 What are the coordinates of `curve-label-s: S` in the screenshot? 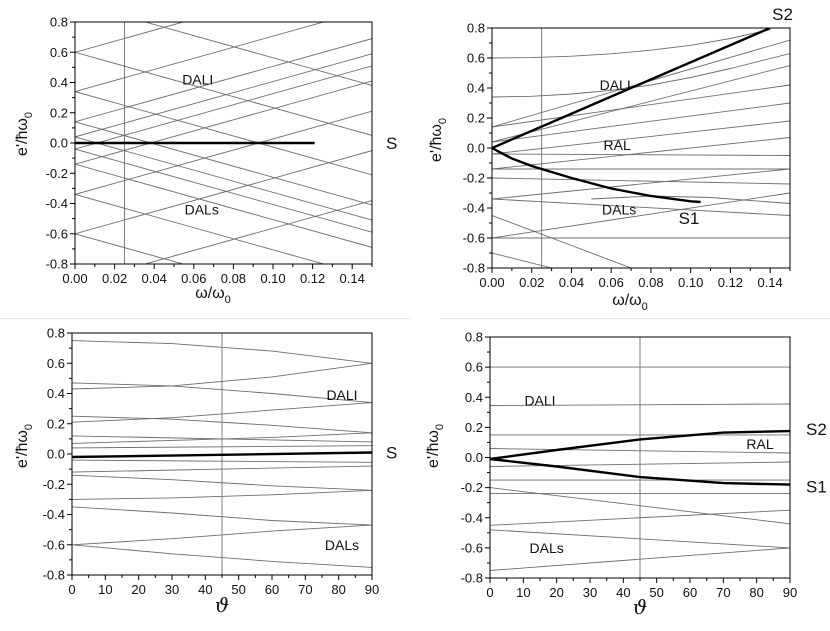 It's located at (391, 452).